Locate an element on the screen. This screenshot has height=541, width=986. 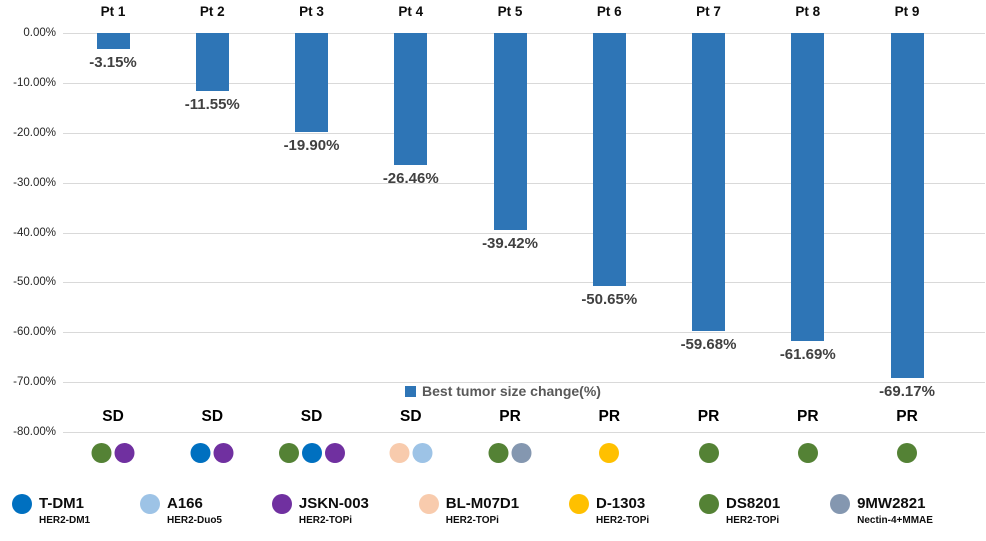
legend-item: BL-M07D1 HER2-TOPi is located at coordinates (468, 510).